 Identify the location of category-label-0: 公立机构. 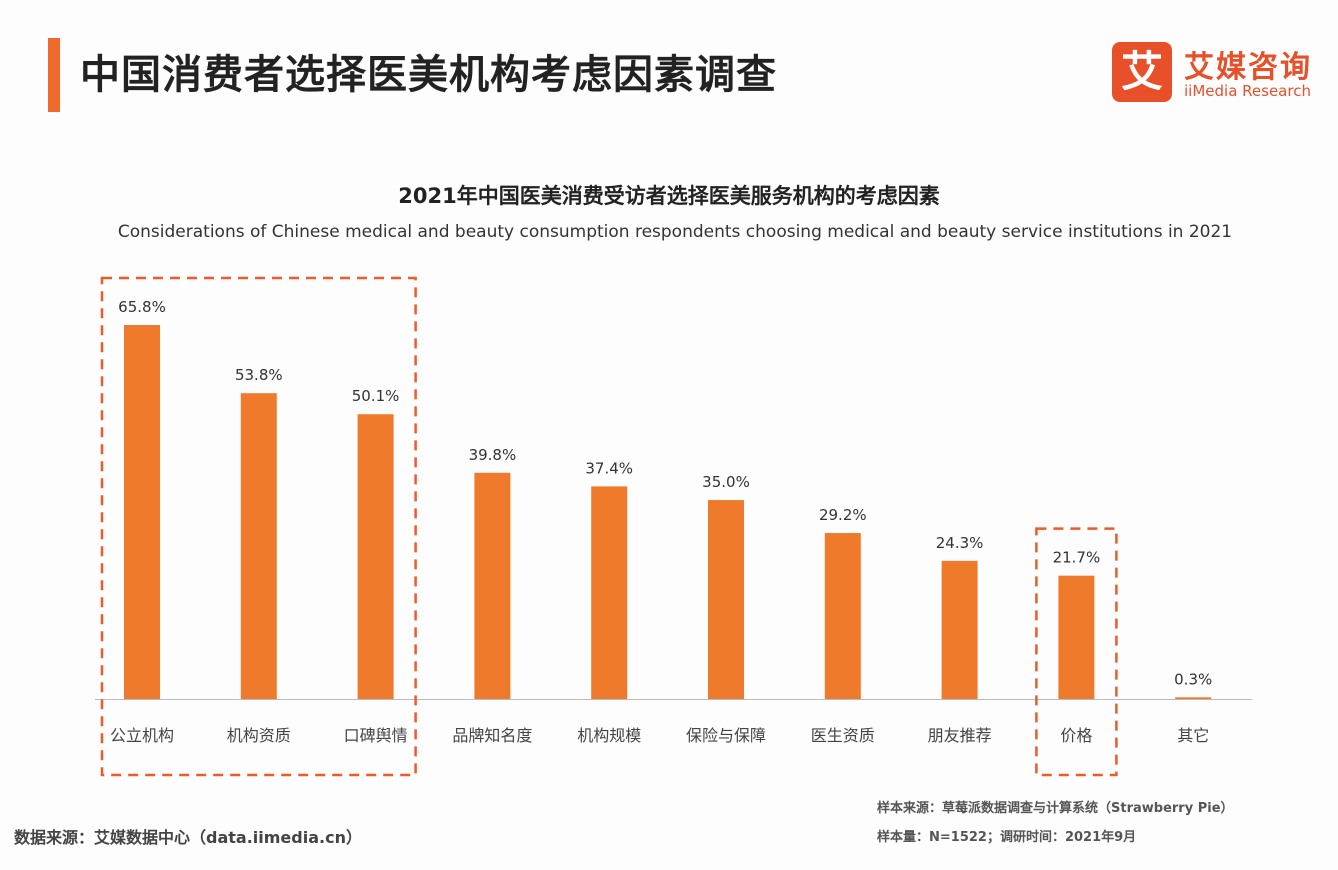
(142, 735).